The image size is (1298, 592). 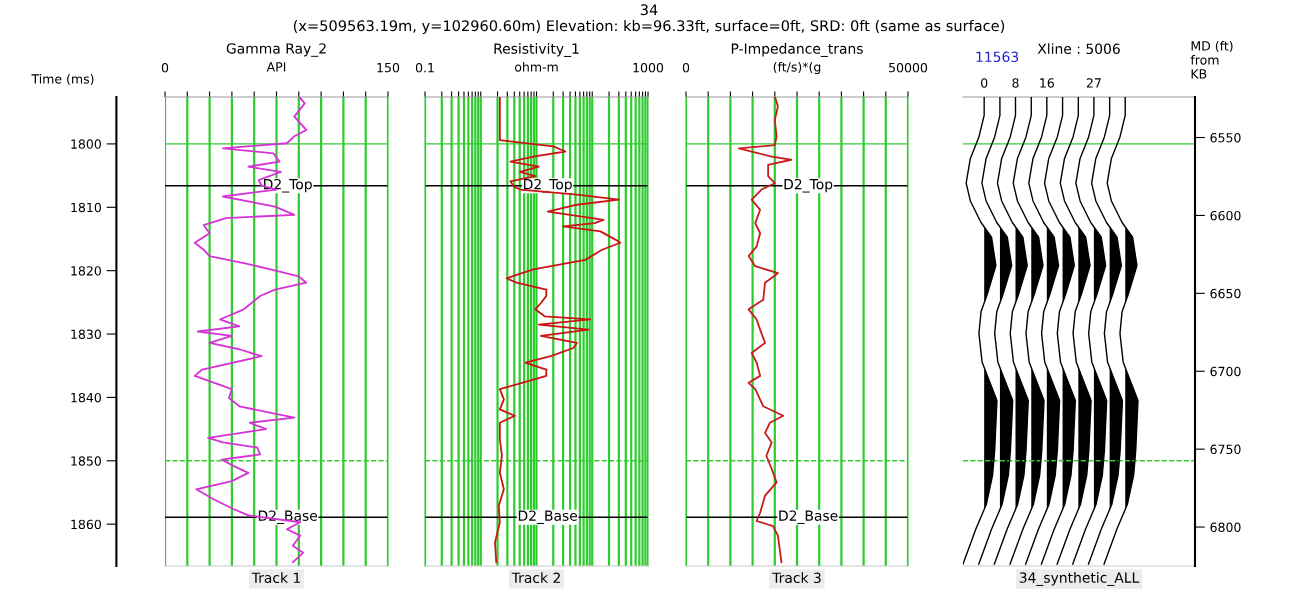 I want to click on text: 34_synthetic_ALL, so click(x=1079, y=579).